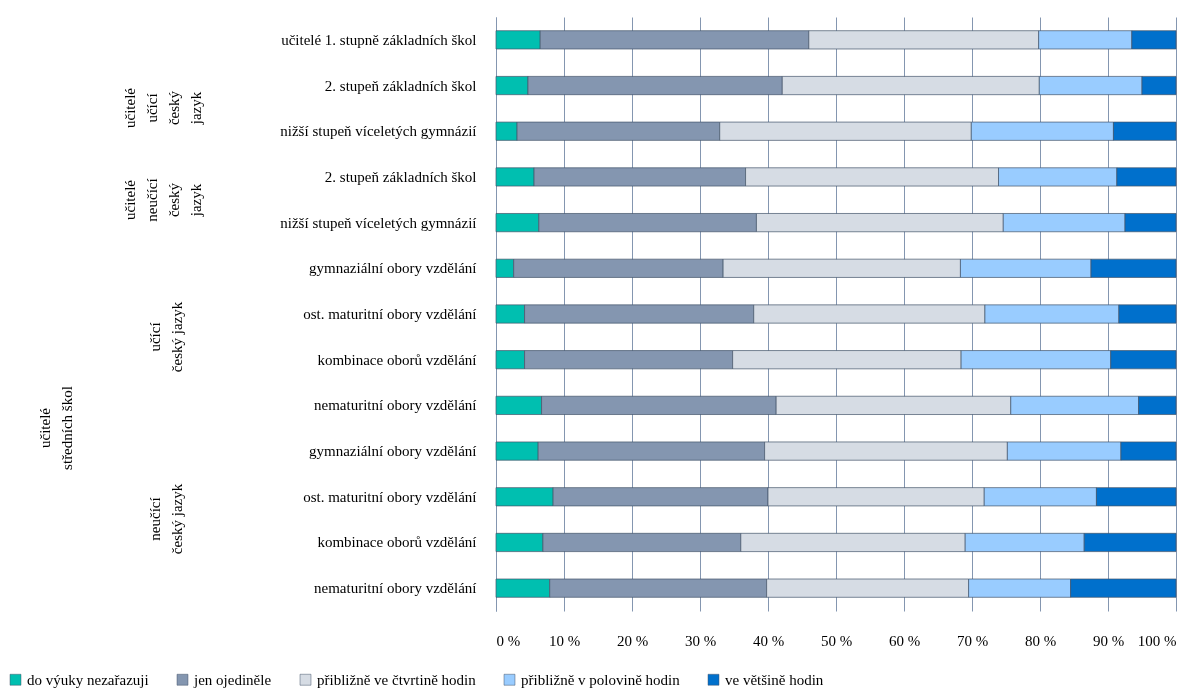  What do you see at coordinates (632, 640) in the screenshot?
I see `x-tick-label: 20 %` at bounding box center [632, 640].